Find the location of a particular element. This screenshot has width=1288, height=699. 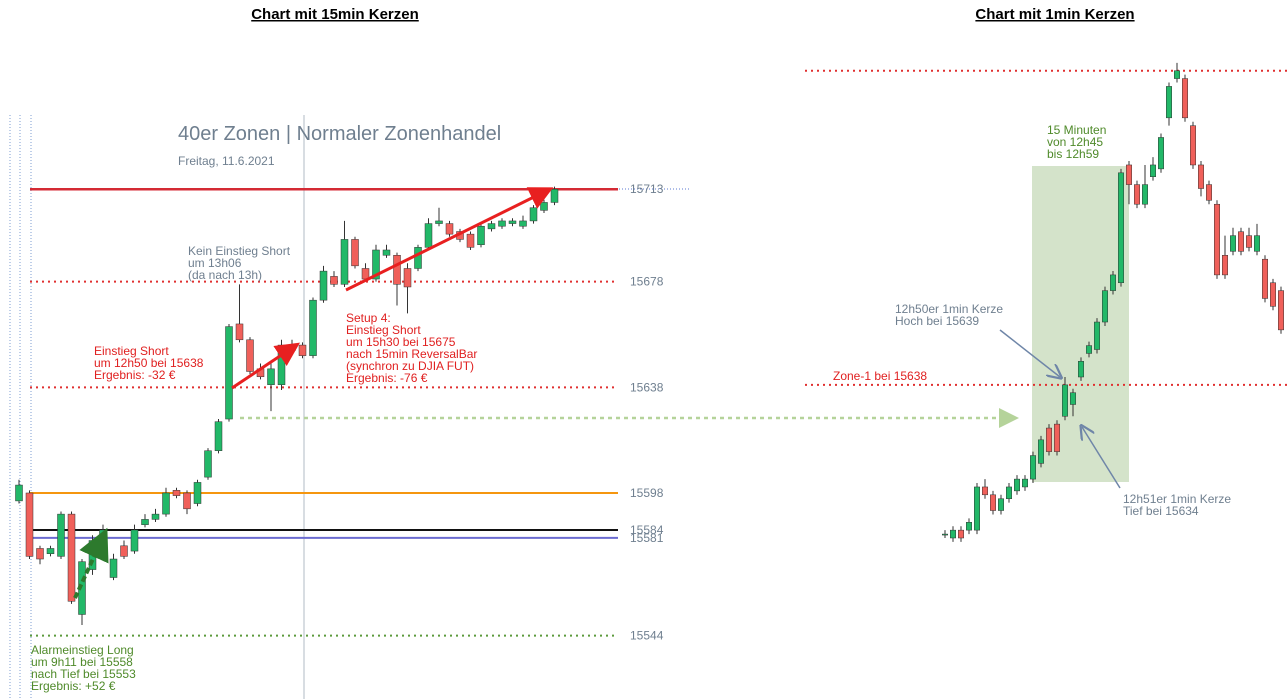

annotation: um 13h06 is located at coordinates (215, 263).